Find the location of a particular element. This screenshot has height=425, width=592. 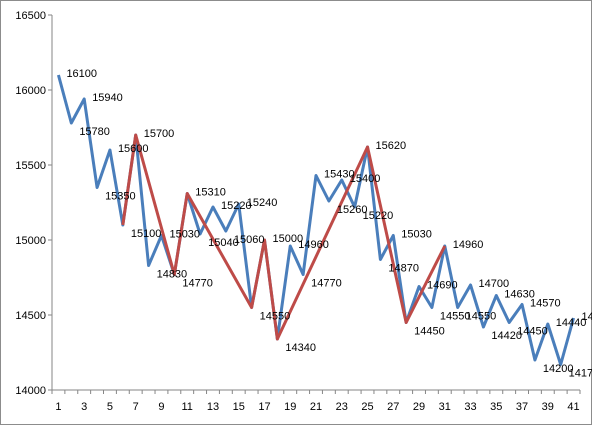

data-label: 15000 is located at coordinates (287, 239).